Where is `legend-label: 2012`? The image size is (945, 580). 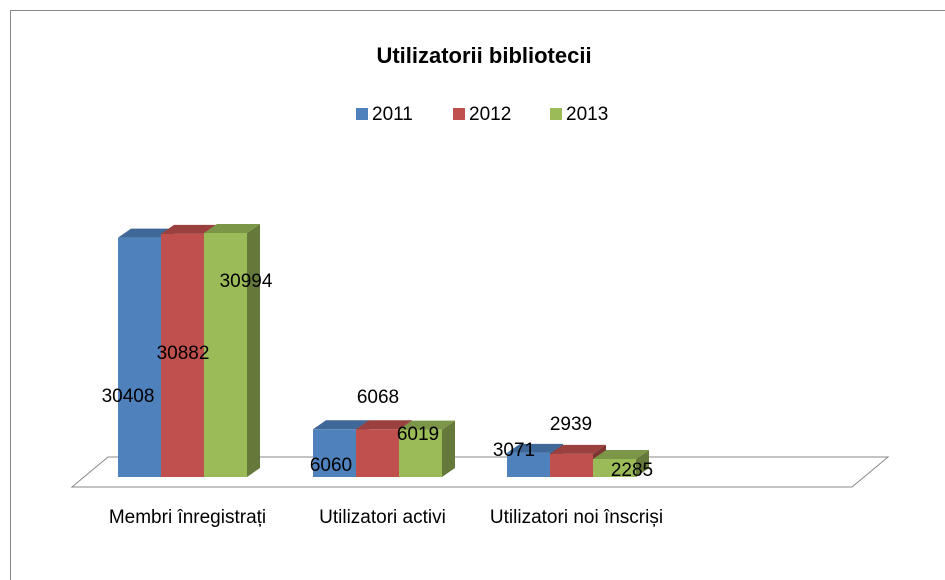
legend-label: 2012 is located at coordinates (490, 114).